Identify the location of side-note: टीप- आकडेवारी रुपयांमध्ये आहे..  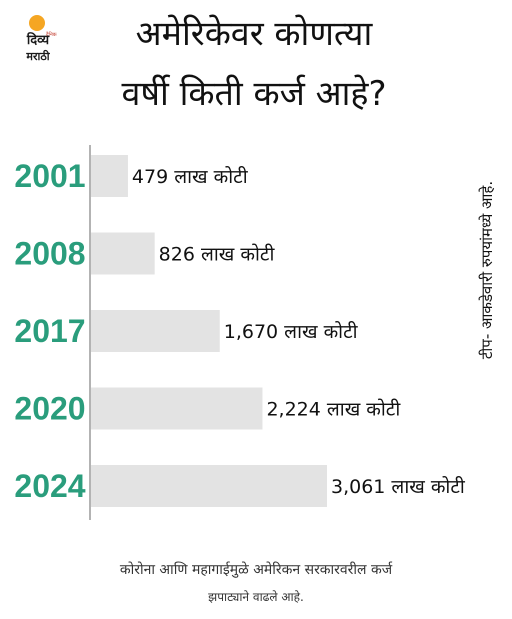
(487, 270).